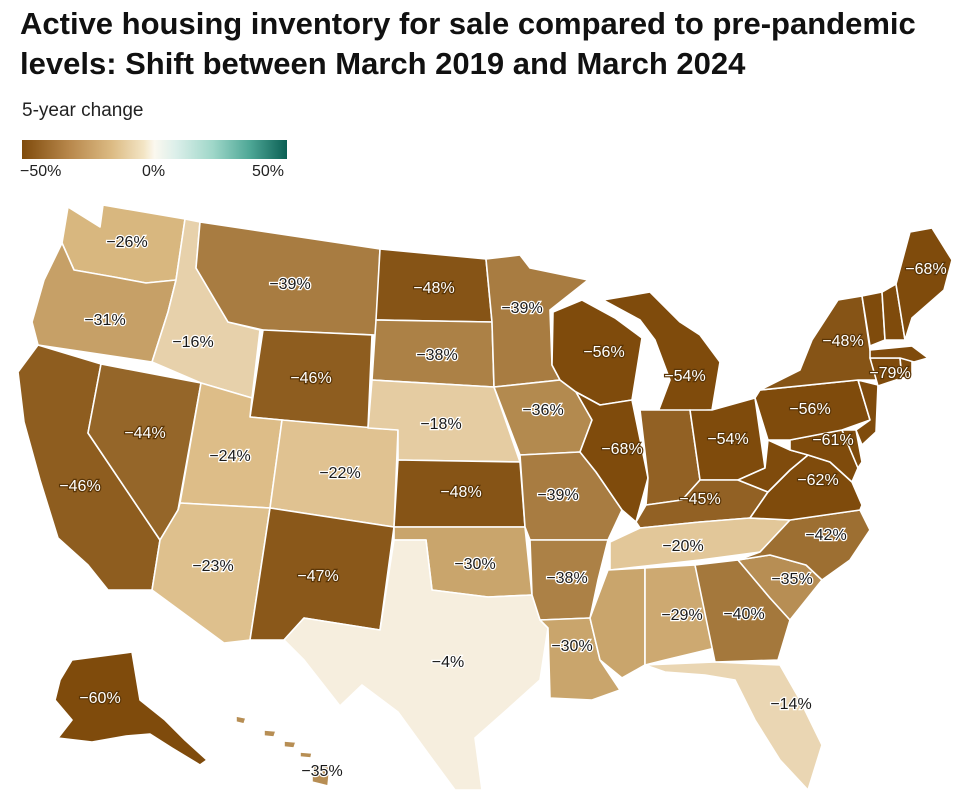  I want to click on state-label-nc: −42%, so click(825, 535).